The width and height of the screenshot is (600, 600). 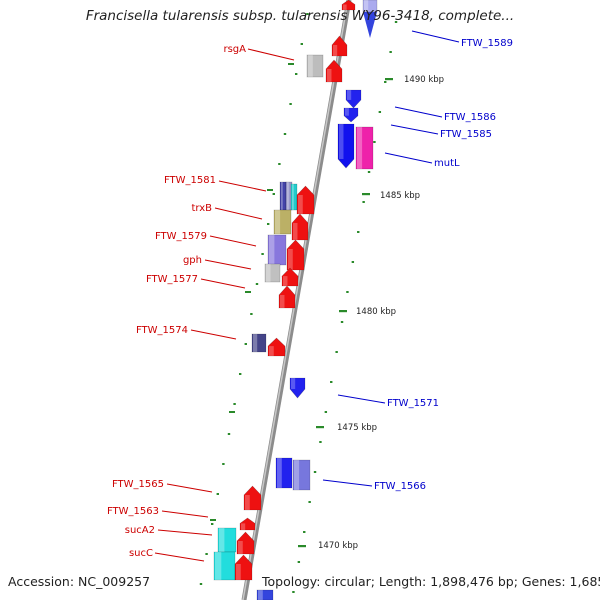 I want to click on gene-box-magenta, so click(x=364, y=148).